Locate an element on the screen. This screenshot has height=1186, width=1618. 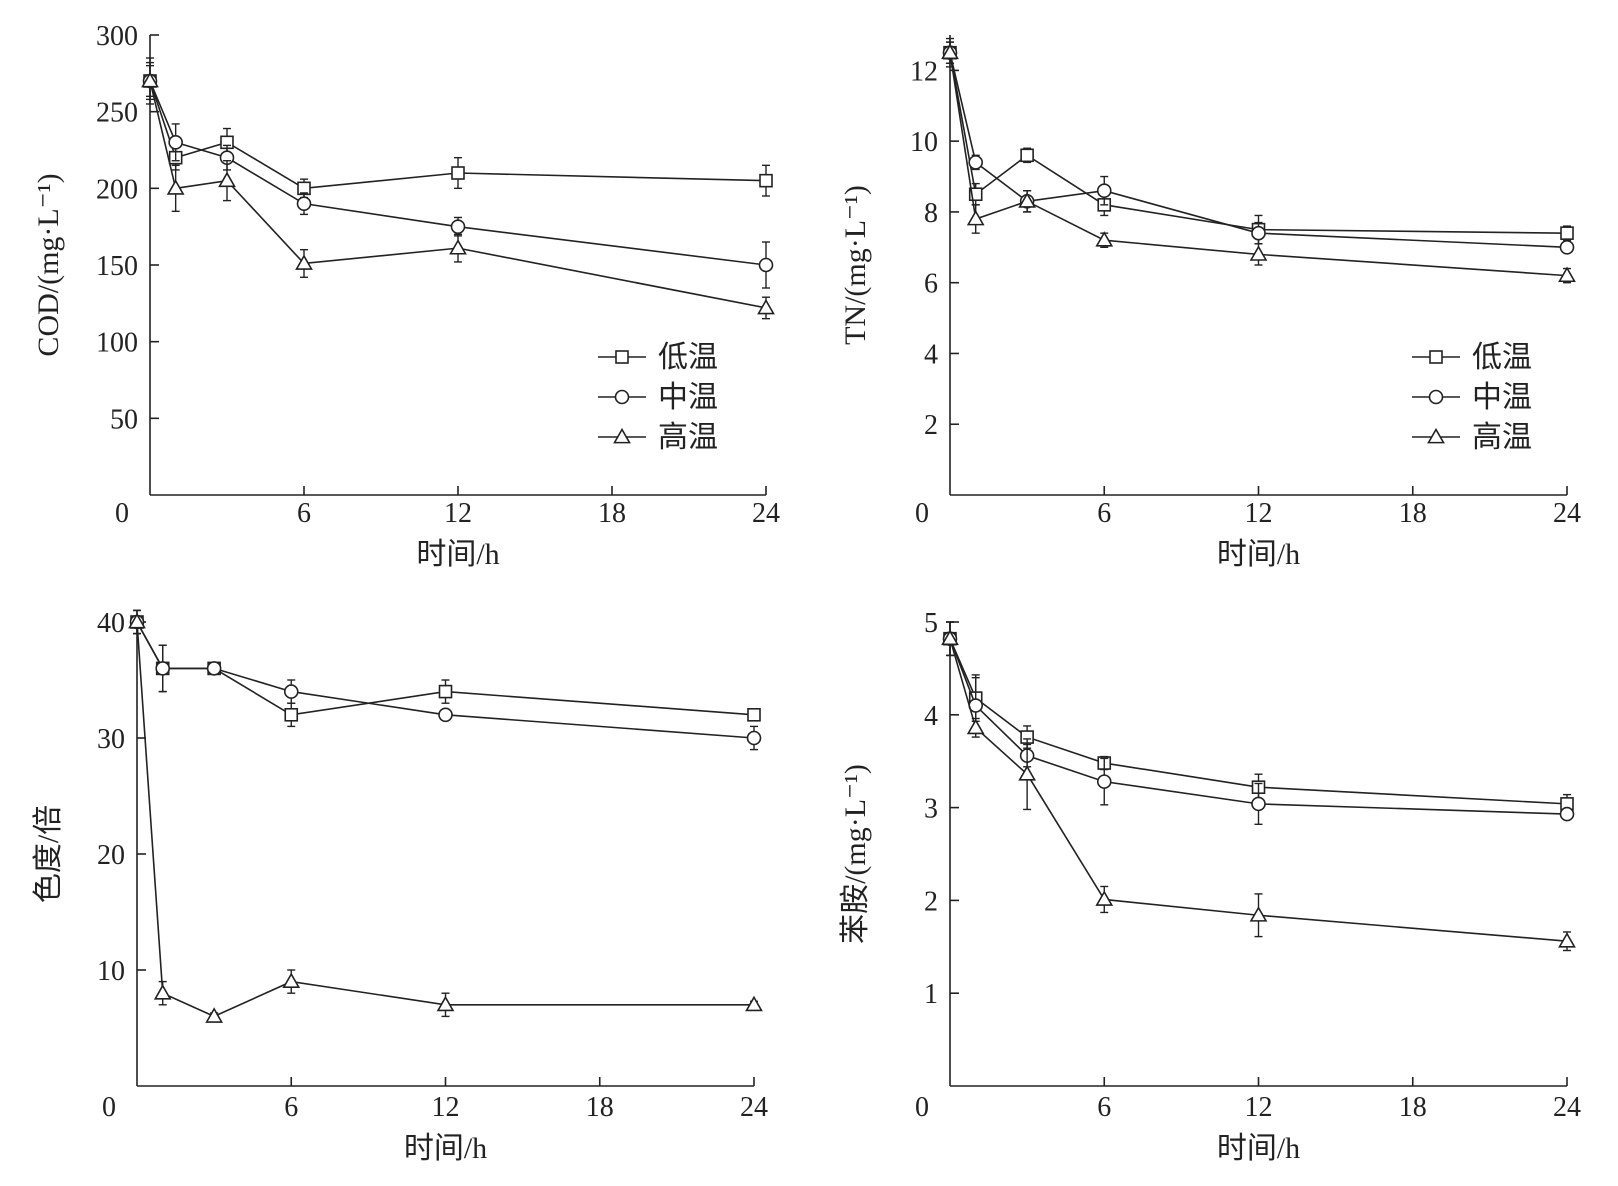
y-tick-label: 12 is located at coordinates (924, 71).